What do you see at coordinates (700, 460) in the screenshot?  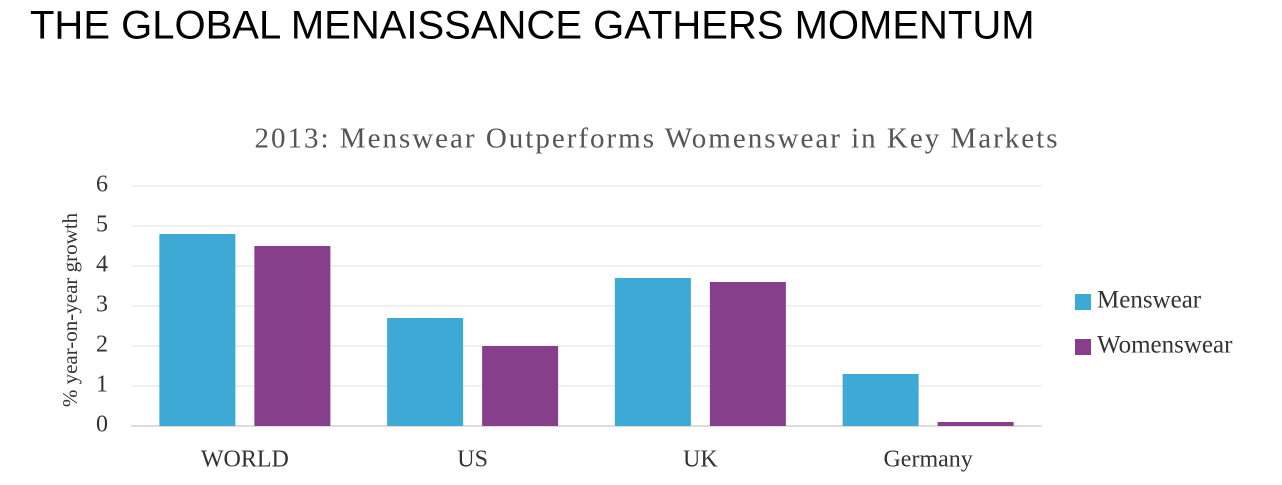 I see `x-tick-label: UK` at bounding box center [700, 460].